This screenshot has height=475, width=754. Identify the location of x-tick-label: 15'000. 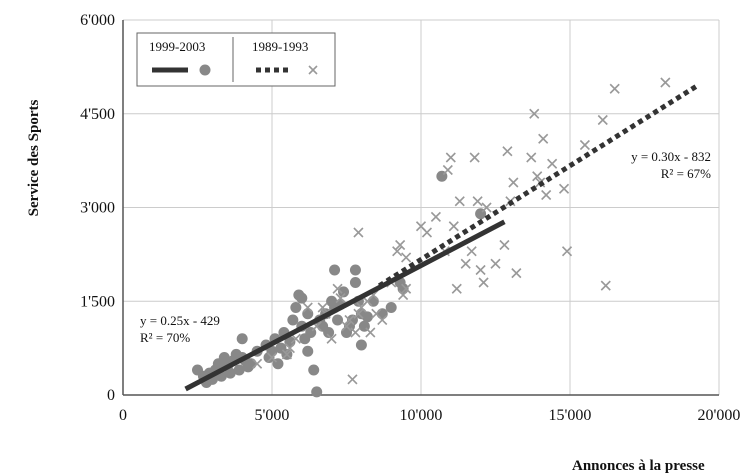
(570, 415).